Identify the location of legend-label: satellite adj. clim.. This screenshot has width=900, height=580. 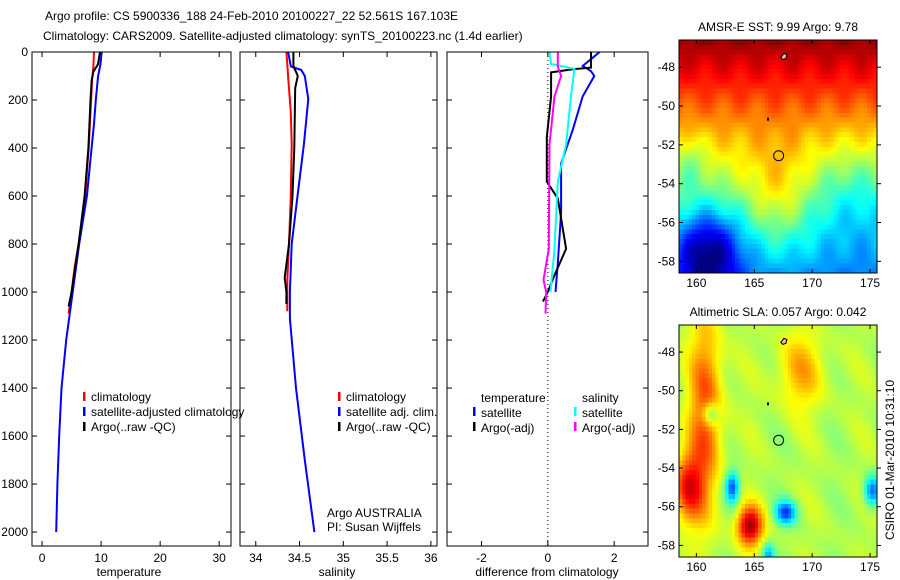
(391, 412).